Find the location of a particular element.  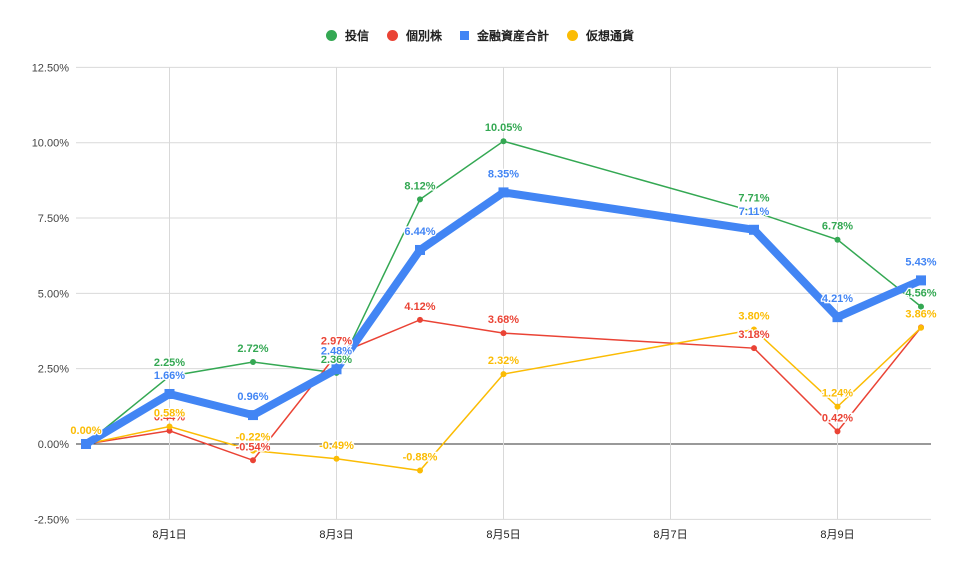

y-tick-label: 0.00% is located at coordinates (53, 445).